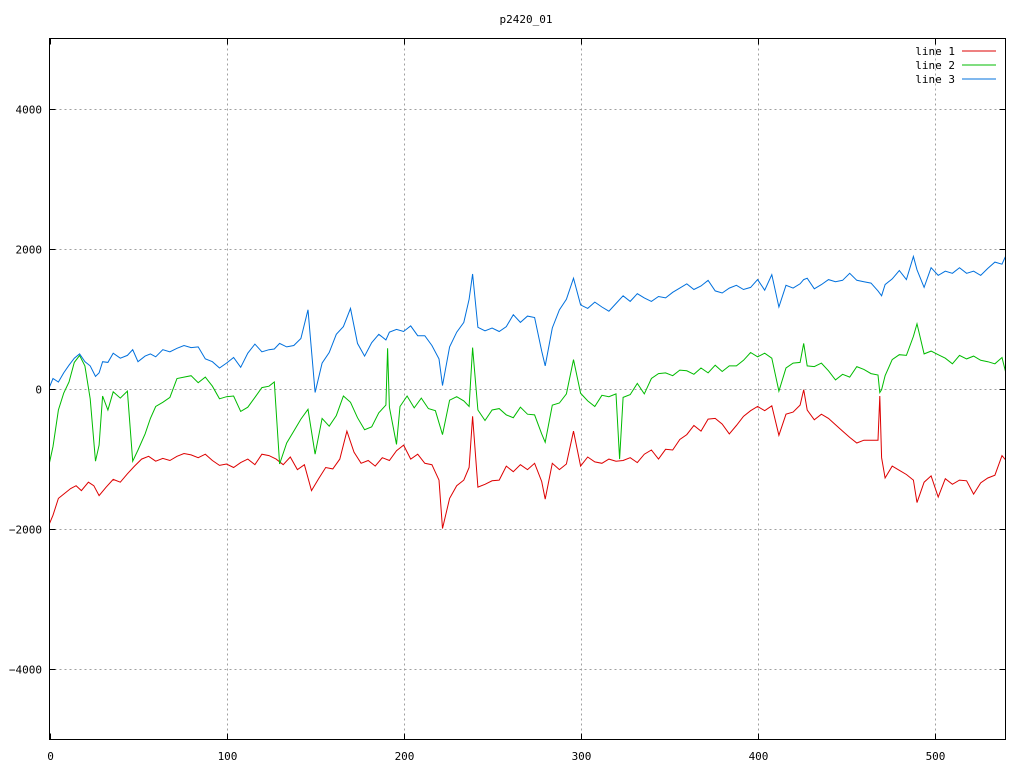  I want to click on x-tick-label: 300, so click(582, 756).